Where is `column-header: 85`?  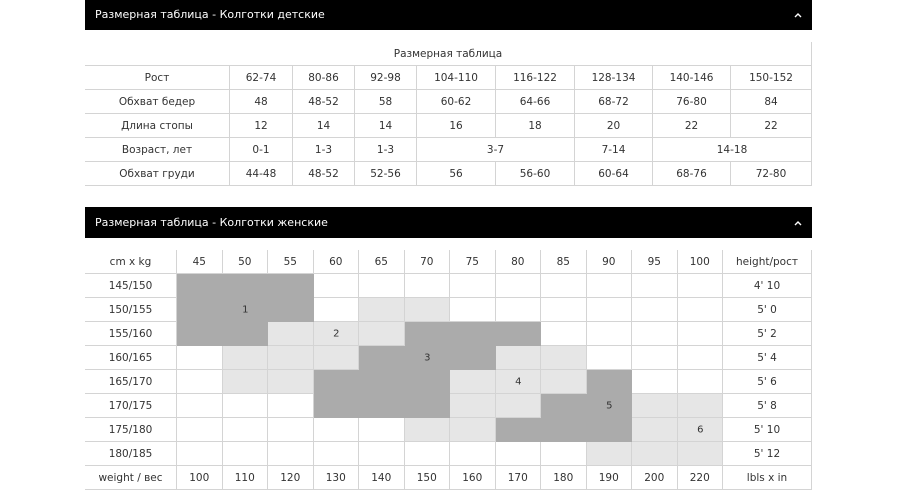 column-header: 85 is located at coordinates (564, 262).